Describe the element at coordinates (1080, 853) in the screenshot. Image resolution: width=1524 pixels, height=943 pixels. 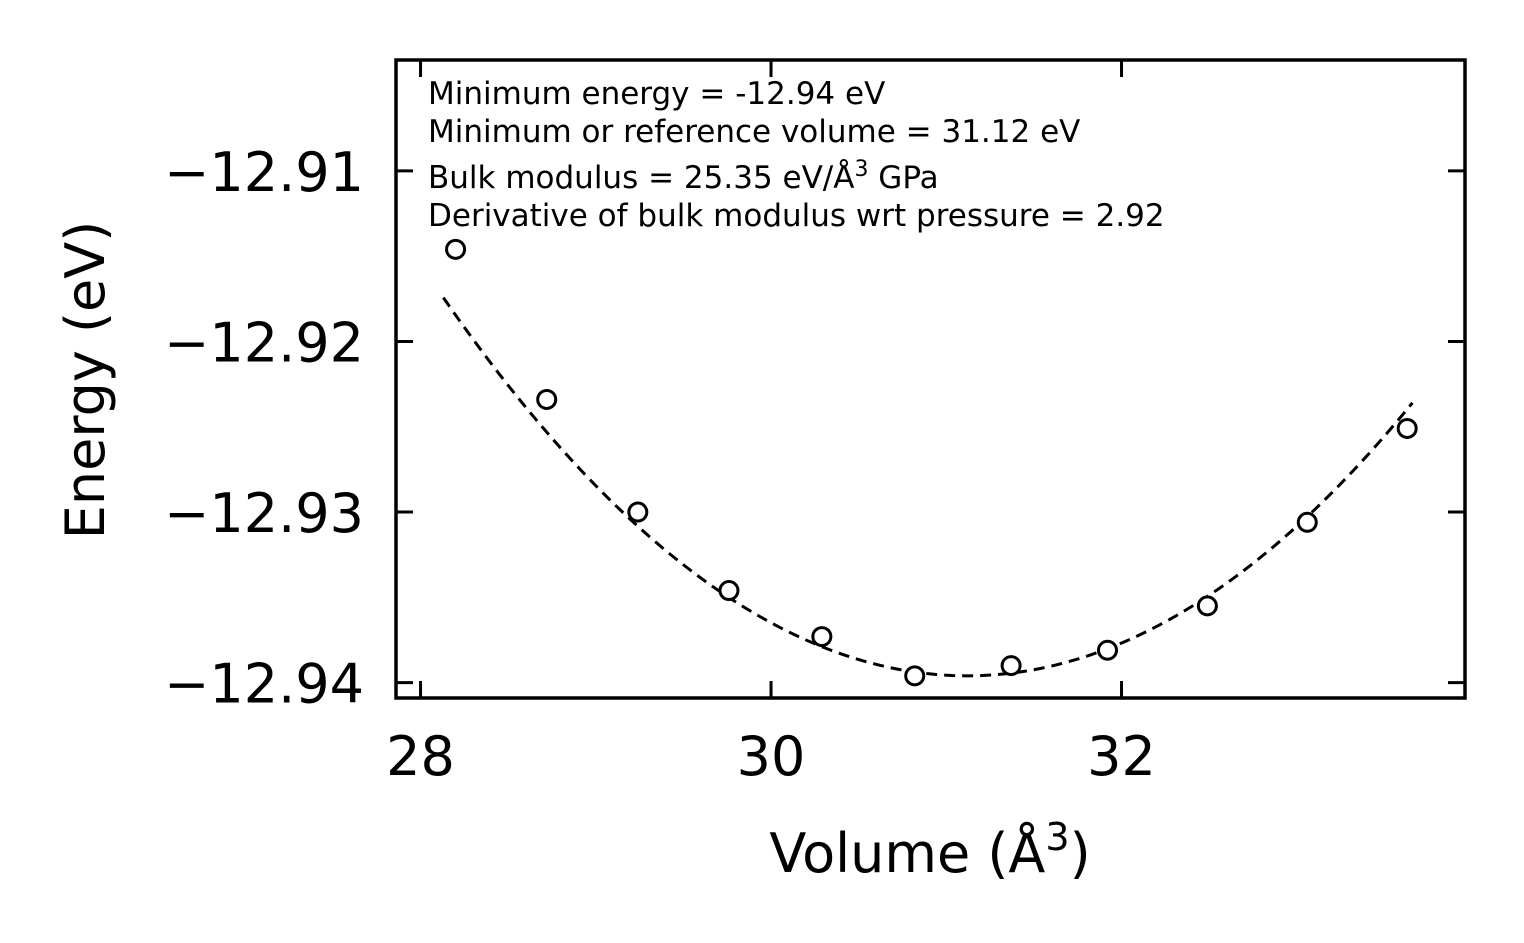
I see `x-axis-title-end: )` at that location.